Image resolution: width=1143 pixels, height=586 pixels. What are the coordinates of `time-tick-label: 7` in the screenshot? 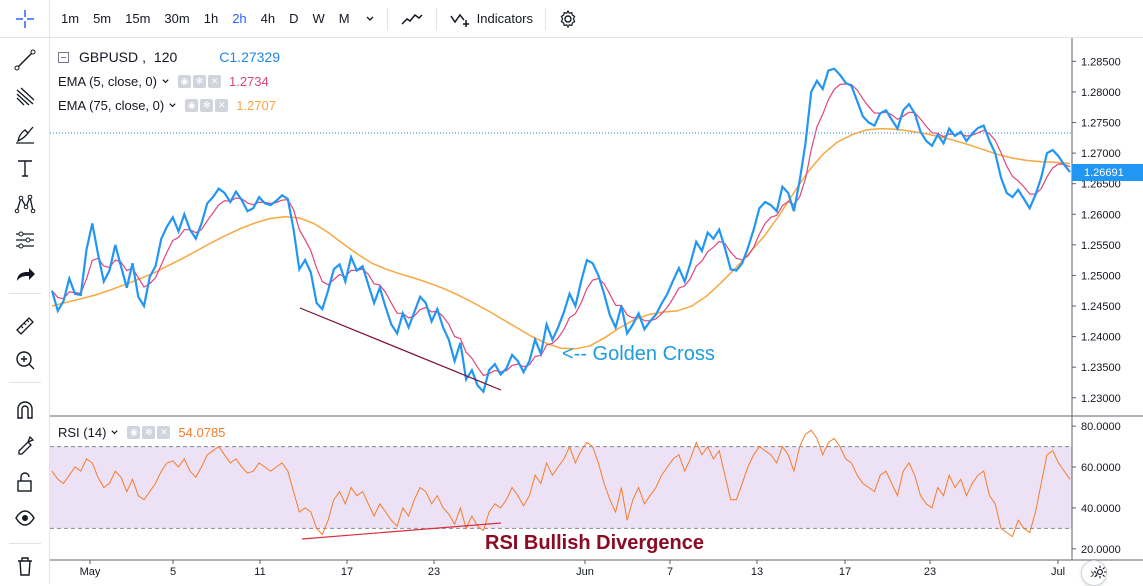 It's located at (670, 572).